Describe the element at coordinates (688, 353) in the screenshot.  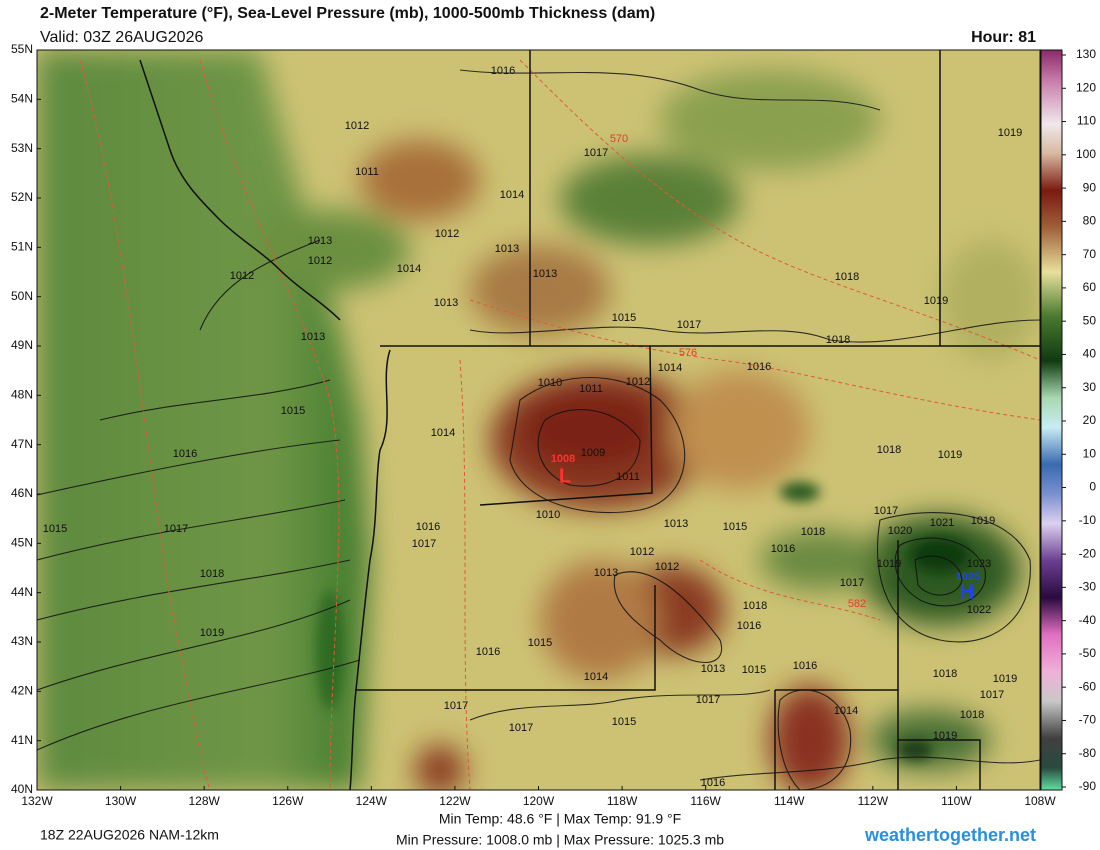
I see `thickness-label: 576` at that location.